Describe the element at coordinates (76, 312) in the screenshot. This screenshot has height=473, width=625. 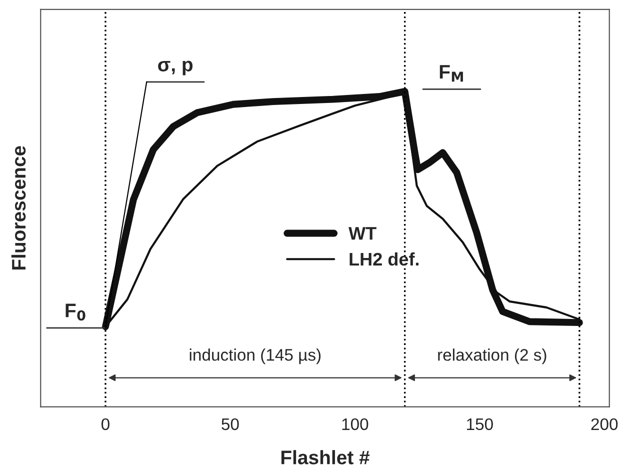
I see `annotation: F$_{0}$` at that location.